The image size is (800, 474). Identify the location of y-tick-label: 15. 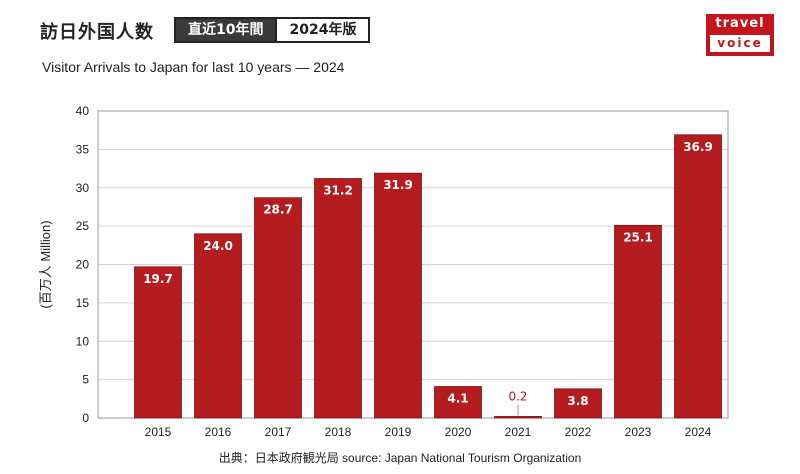
(83, 303).